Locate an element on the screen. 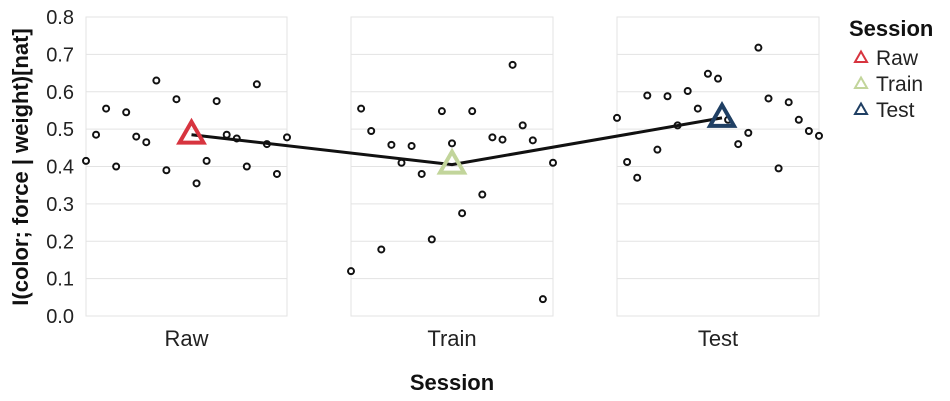 The width and height of the screenshot is (950, 401). mean-marker-test is located at coordinates (722, 114).